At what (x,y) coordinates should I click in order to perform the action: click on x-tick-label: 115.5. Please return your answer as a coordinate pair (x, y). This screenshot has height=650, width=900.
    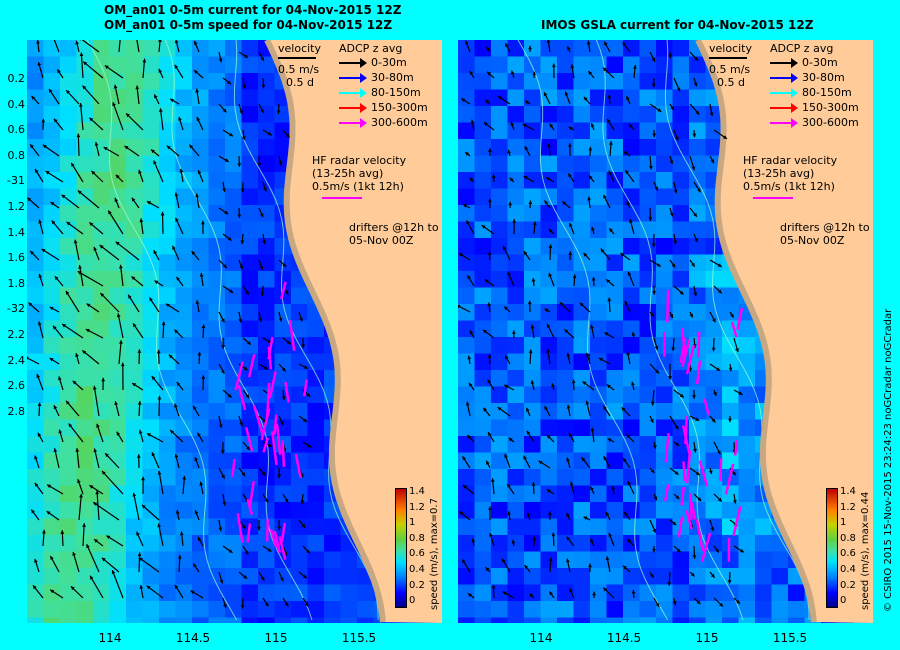
    Looking at the image, I should click on (359, 638).